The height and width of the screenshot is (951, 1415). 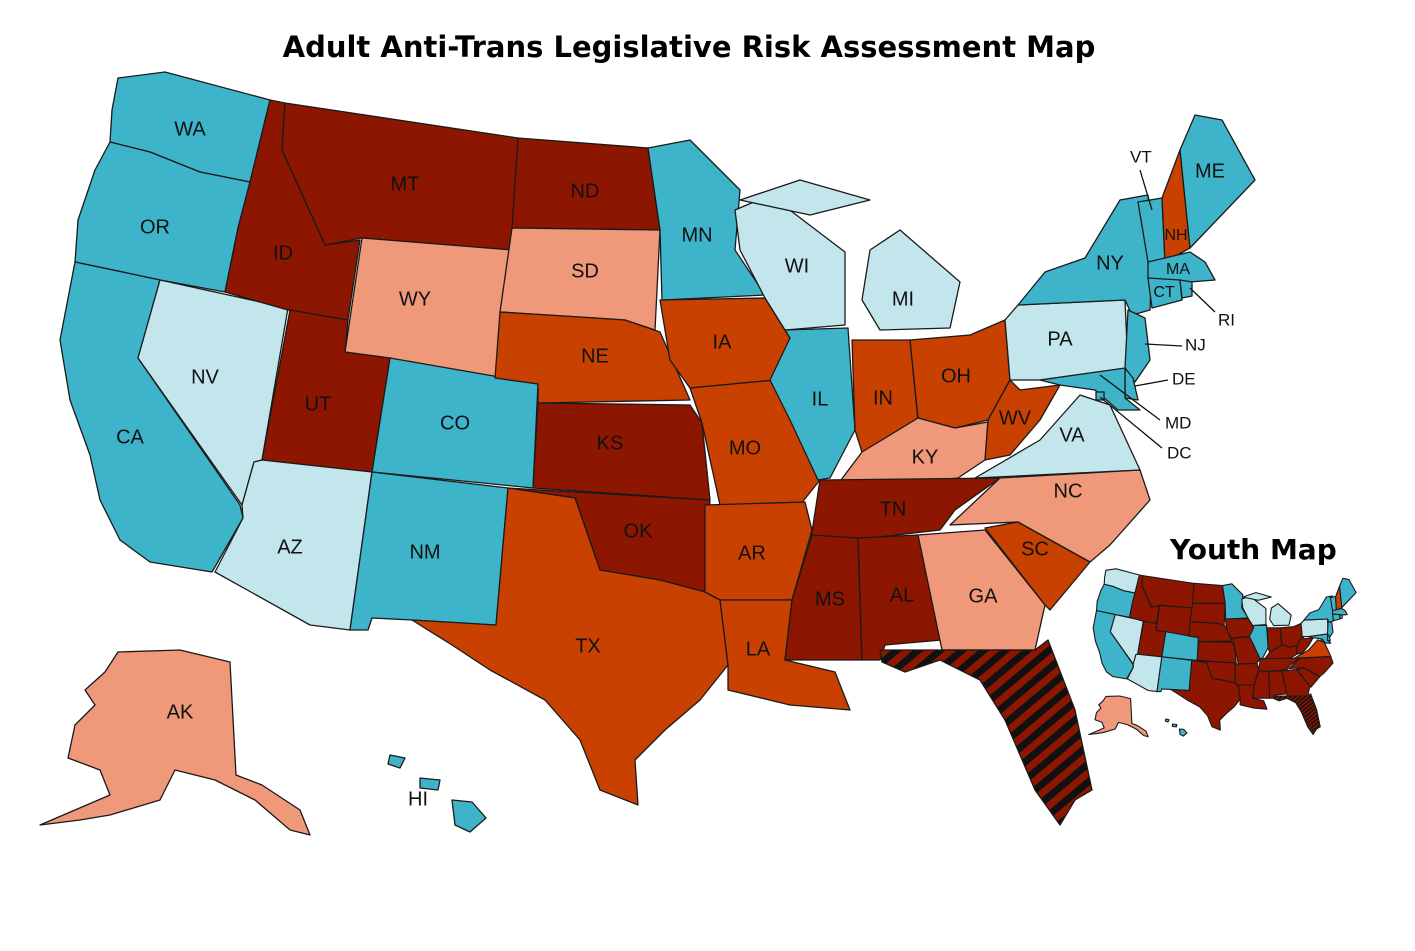 What do you see at coordinates (290, 547) in the screenshot?
I see `label-AZ: AZ` at bounding box center [290, 547].